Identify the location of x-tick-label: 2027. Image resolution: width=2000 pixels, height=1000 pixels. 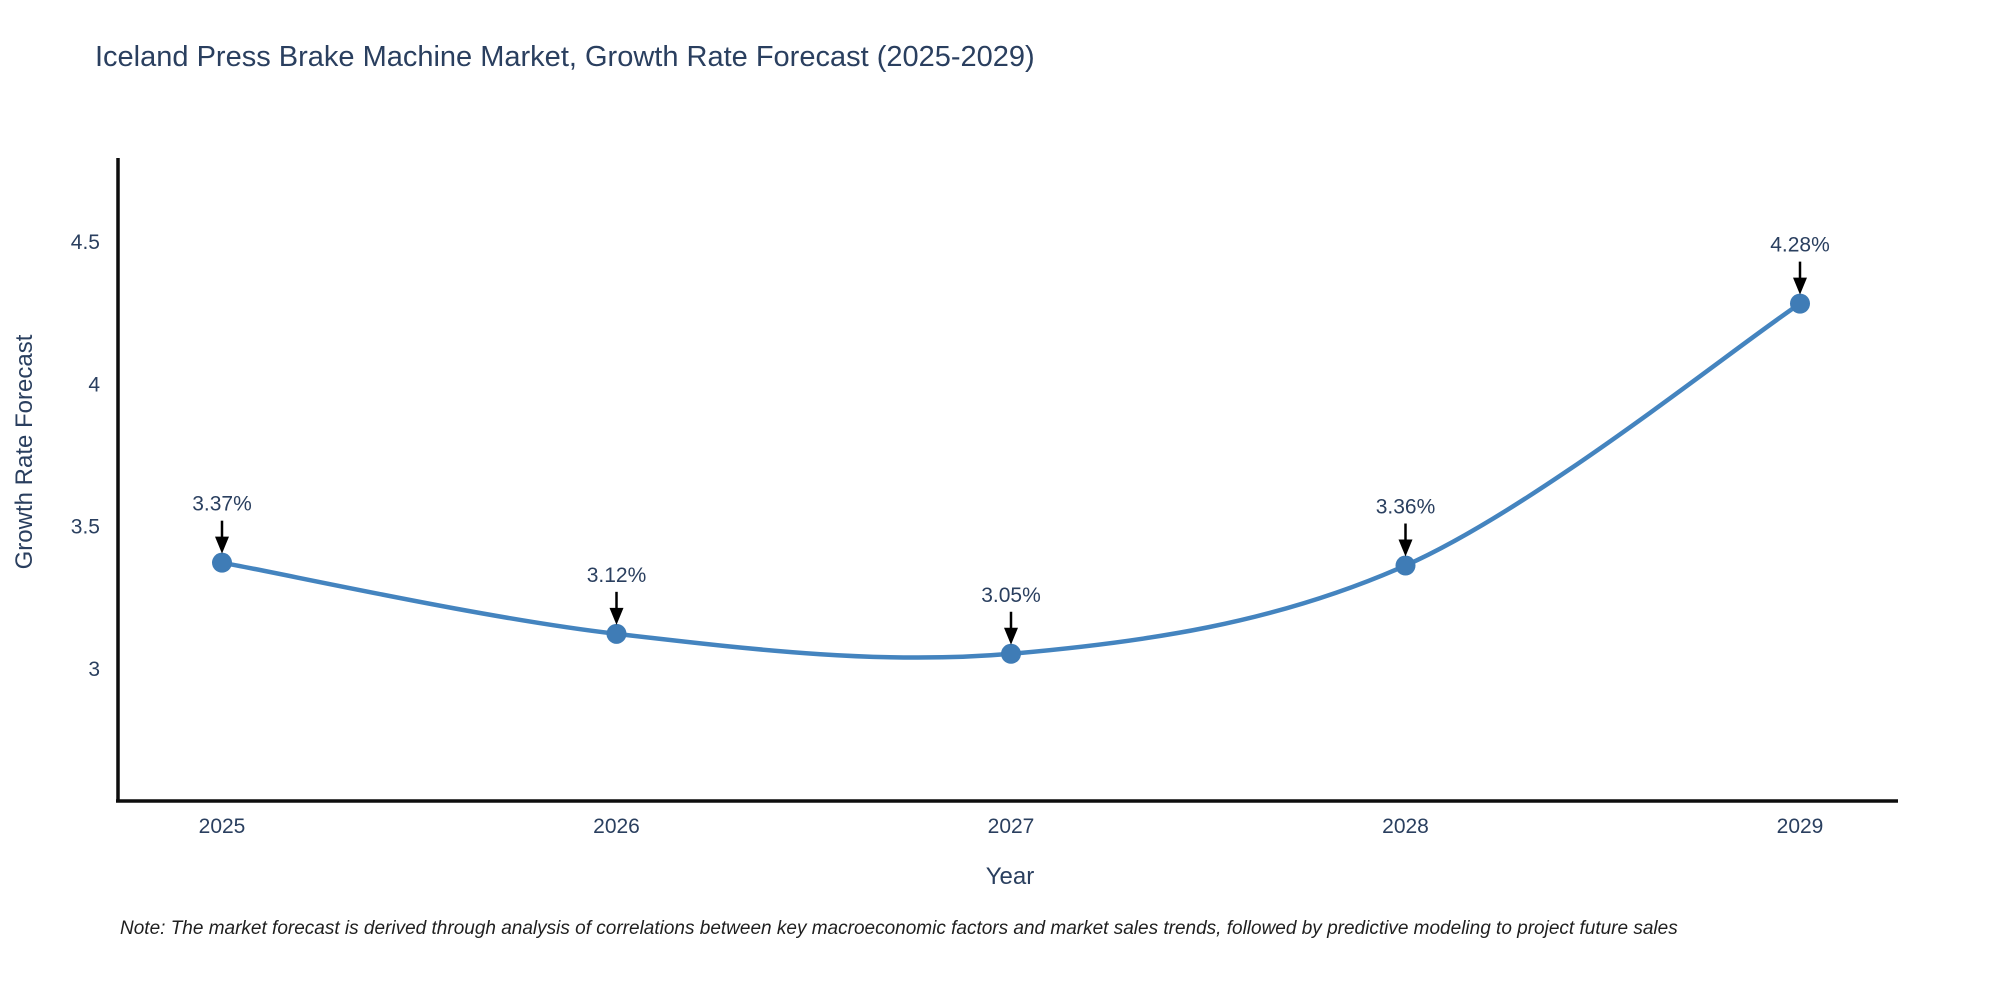
(1011, 826).